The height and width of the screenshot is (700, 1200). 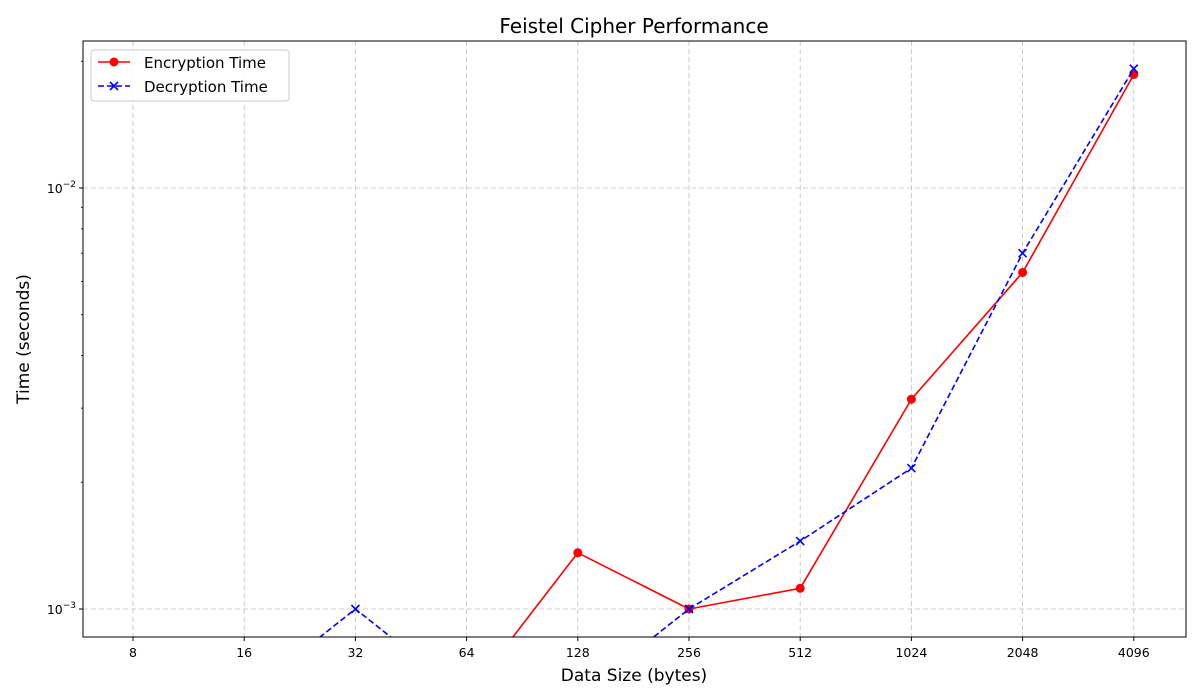 I want to click on legend-item-decryption: Decryption Time, so click(x=183, y=87).